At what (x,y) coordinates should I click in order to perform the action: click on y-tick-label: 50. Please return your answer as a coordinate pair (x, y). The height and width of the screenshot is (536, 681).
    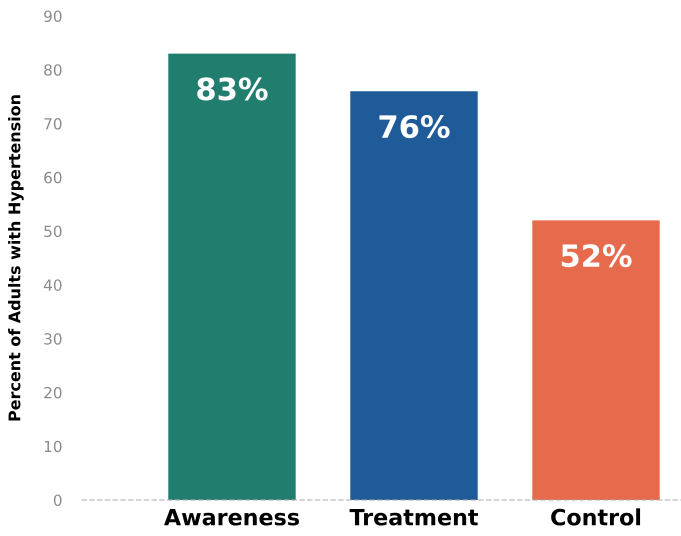
    Looking at the image, I should click on (53, 232).